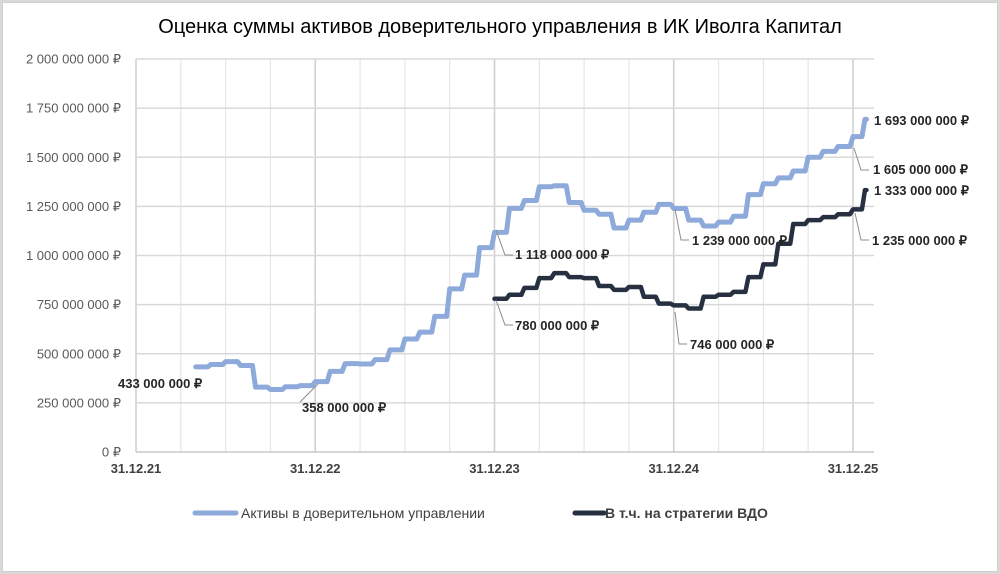 This screenshot has width=1000, height=574. Describe the element at coordinates (79, 304) in the screenshot. I see `y-tick-label: 750 000 000 ₽` at that location.